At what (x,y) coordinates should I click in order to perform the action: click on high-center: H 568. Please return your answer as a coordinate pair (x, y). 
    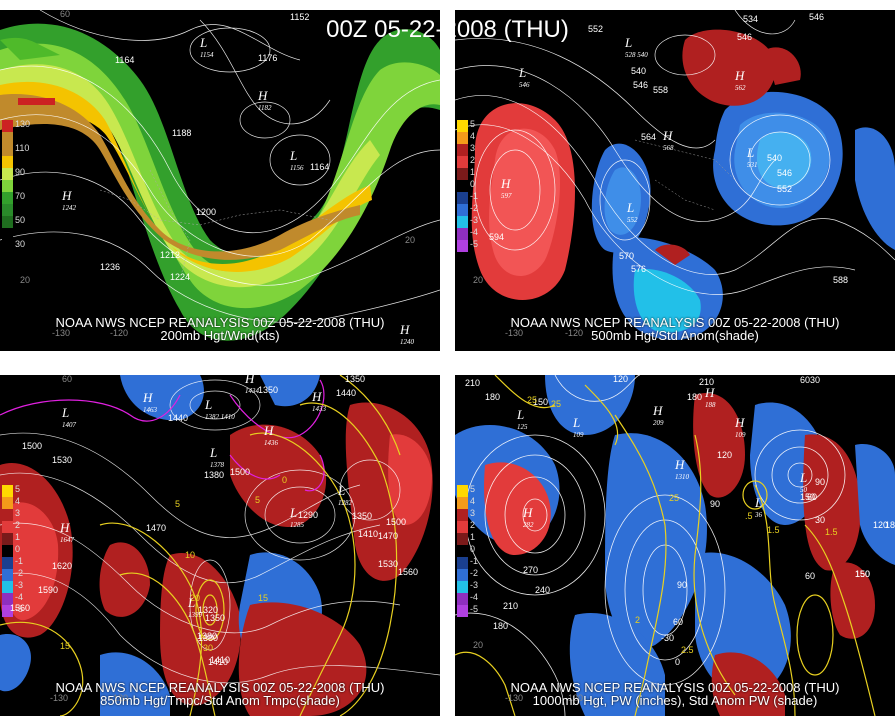
    Looking at the image, I should click on (668, 140).